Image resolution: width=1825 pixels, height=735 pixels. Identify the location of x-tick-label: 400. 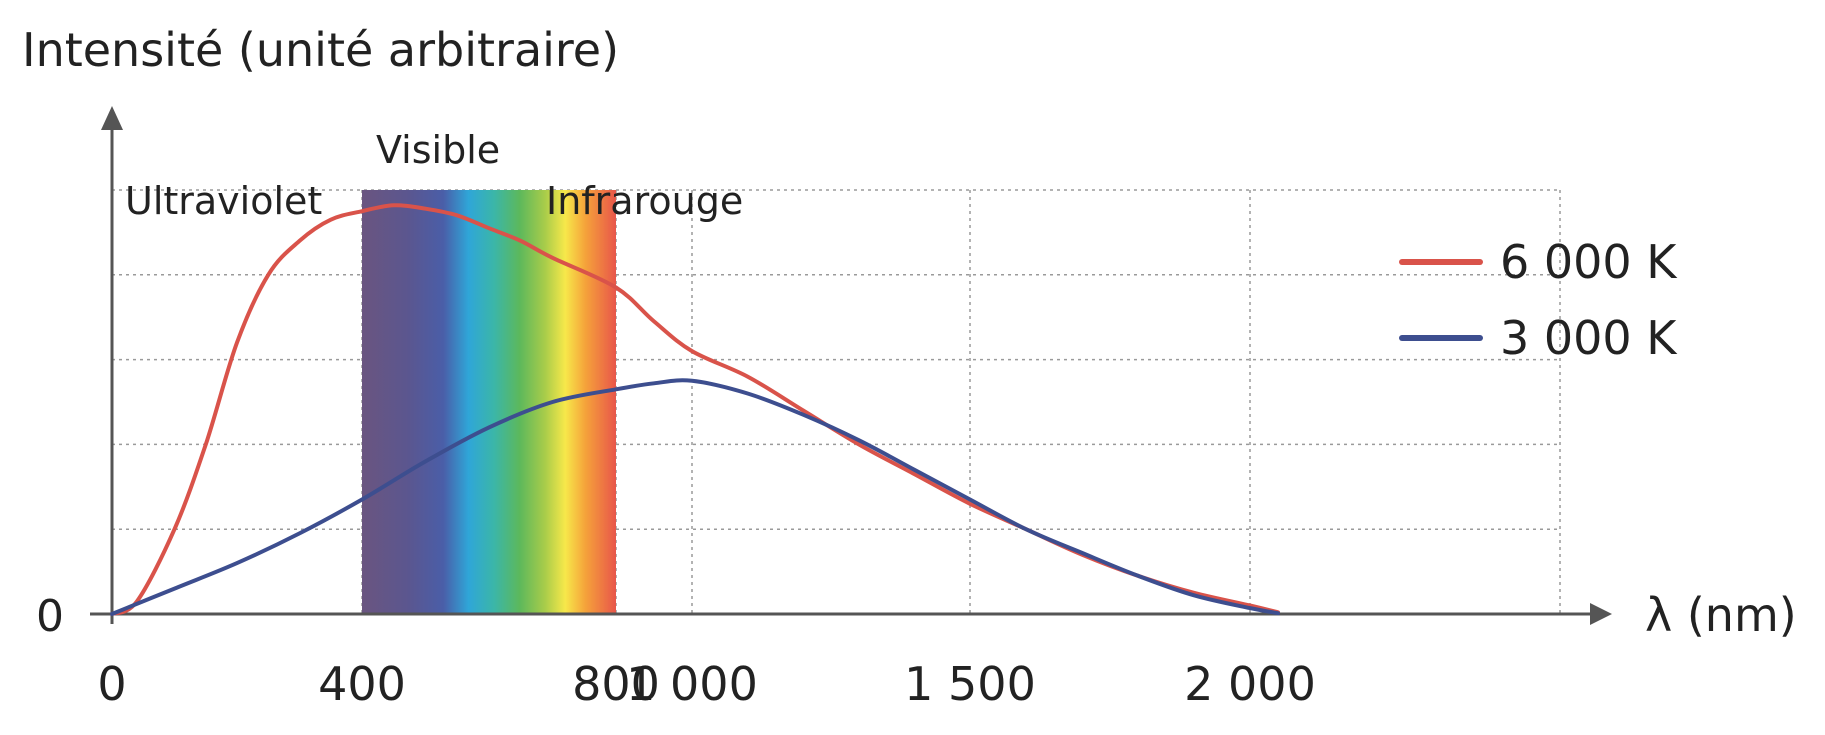
(362, 684).